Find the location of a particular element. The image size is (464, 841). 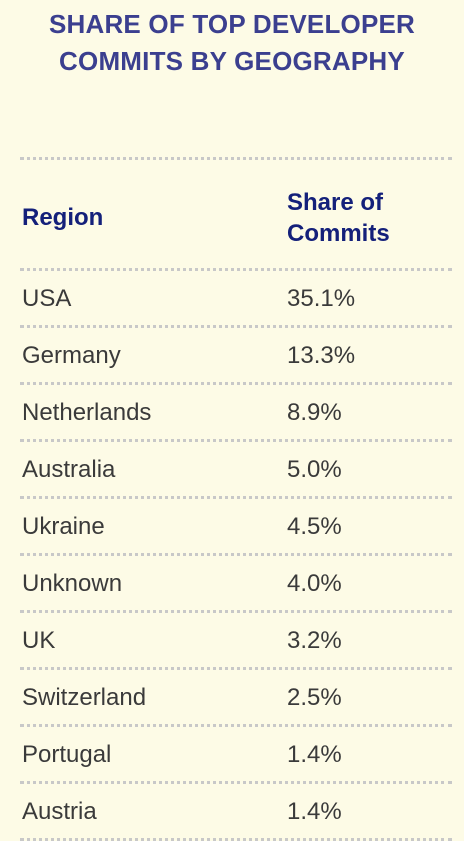

share-cell: 2.5% is located at coordinates (314, 697).